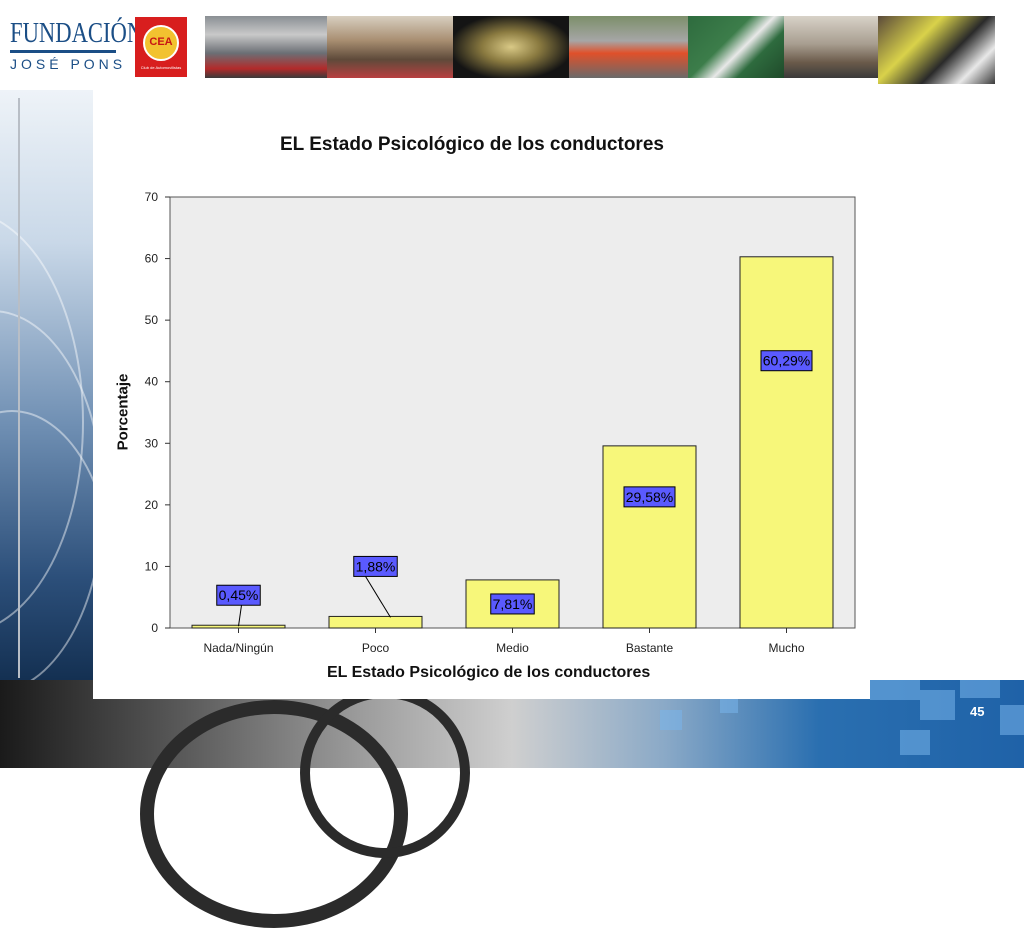 This screenshot has width=1024, height=928. I want to click on photo-cyclists, so click(628, 47).